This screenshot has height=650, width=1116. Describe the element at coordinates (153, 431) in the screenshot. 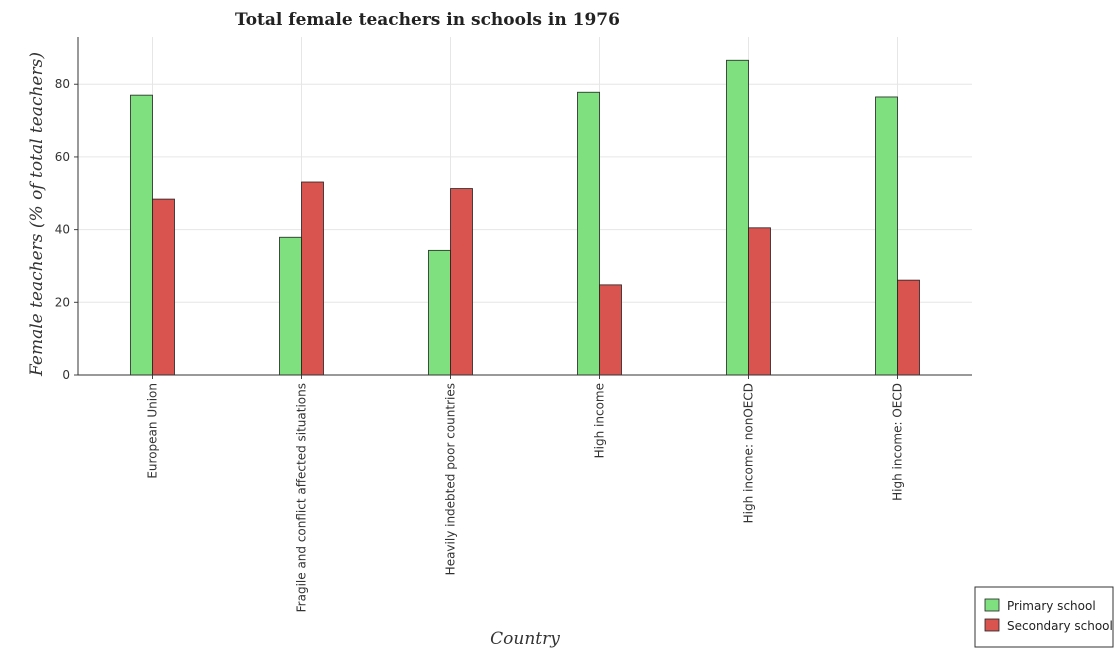

I see `x-tick-label: European Union` at that location.